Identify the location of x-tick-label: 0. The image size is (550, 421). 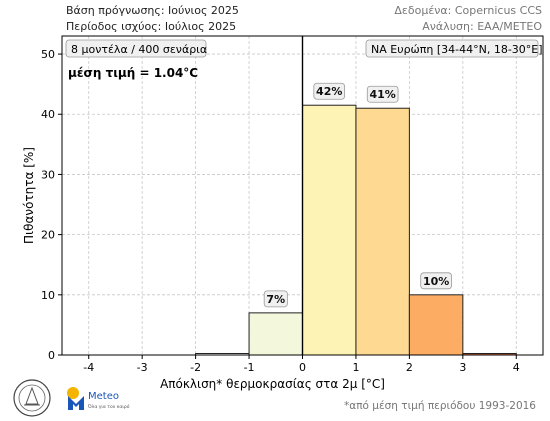
(302, 367).